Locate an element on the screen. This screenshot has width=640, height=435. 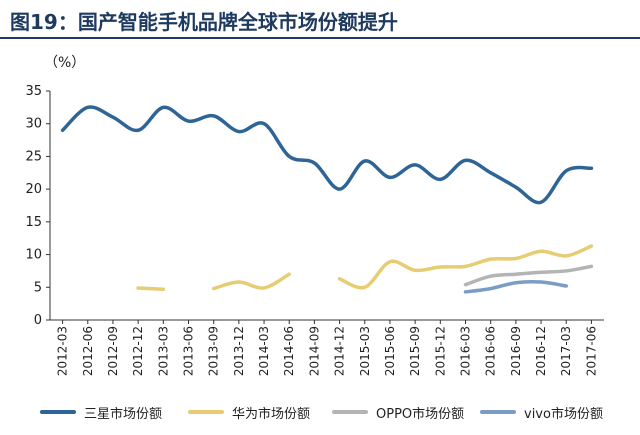
figure-title-bar: 图19：国产智能手机品牌全球市场份额提升 is located at coordinates (320, 20).